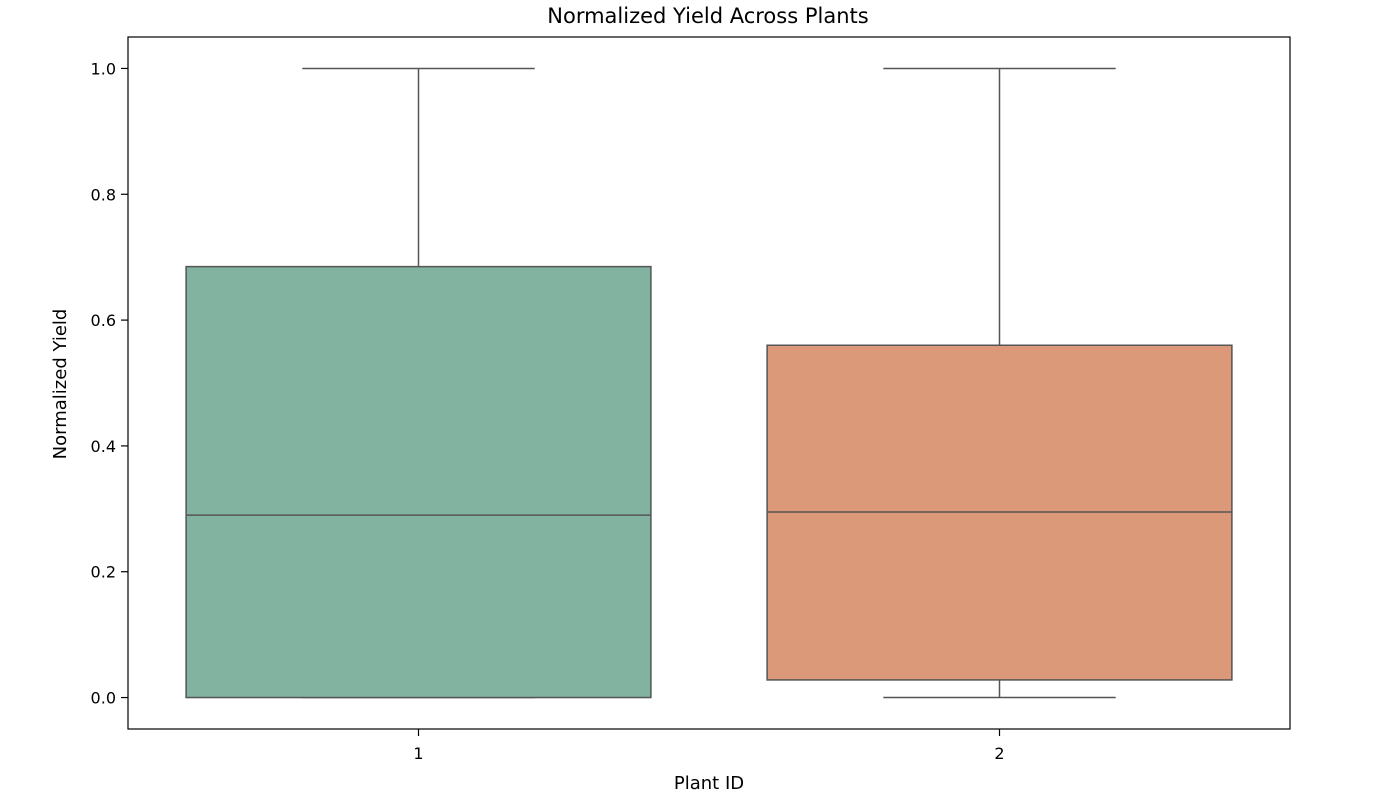 The image size is (1386, 795). Describe the element at coordinates (109, 383) in the screenshot. I see `y-axis: 0.0 0.2 0.4 0.6 0.8 1.0` at that location.